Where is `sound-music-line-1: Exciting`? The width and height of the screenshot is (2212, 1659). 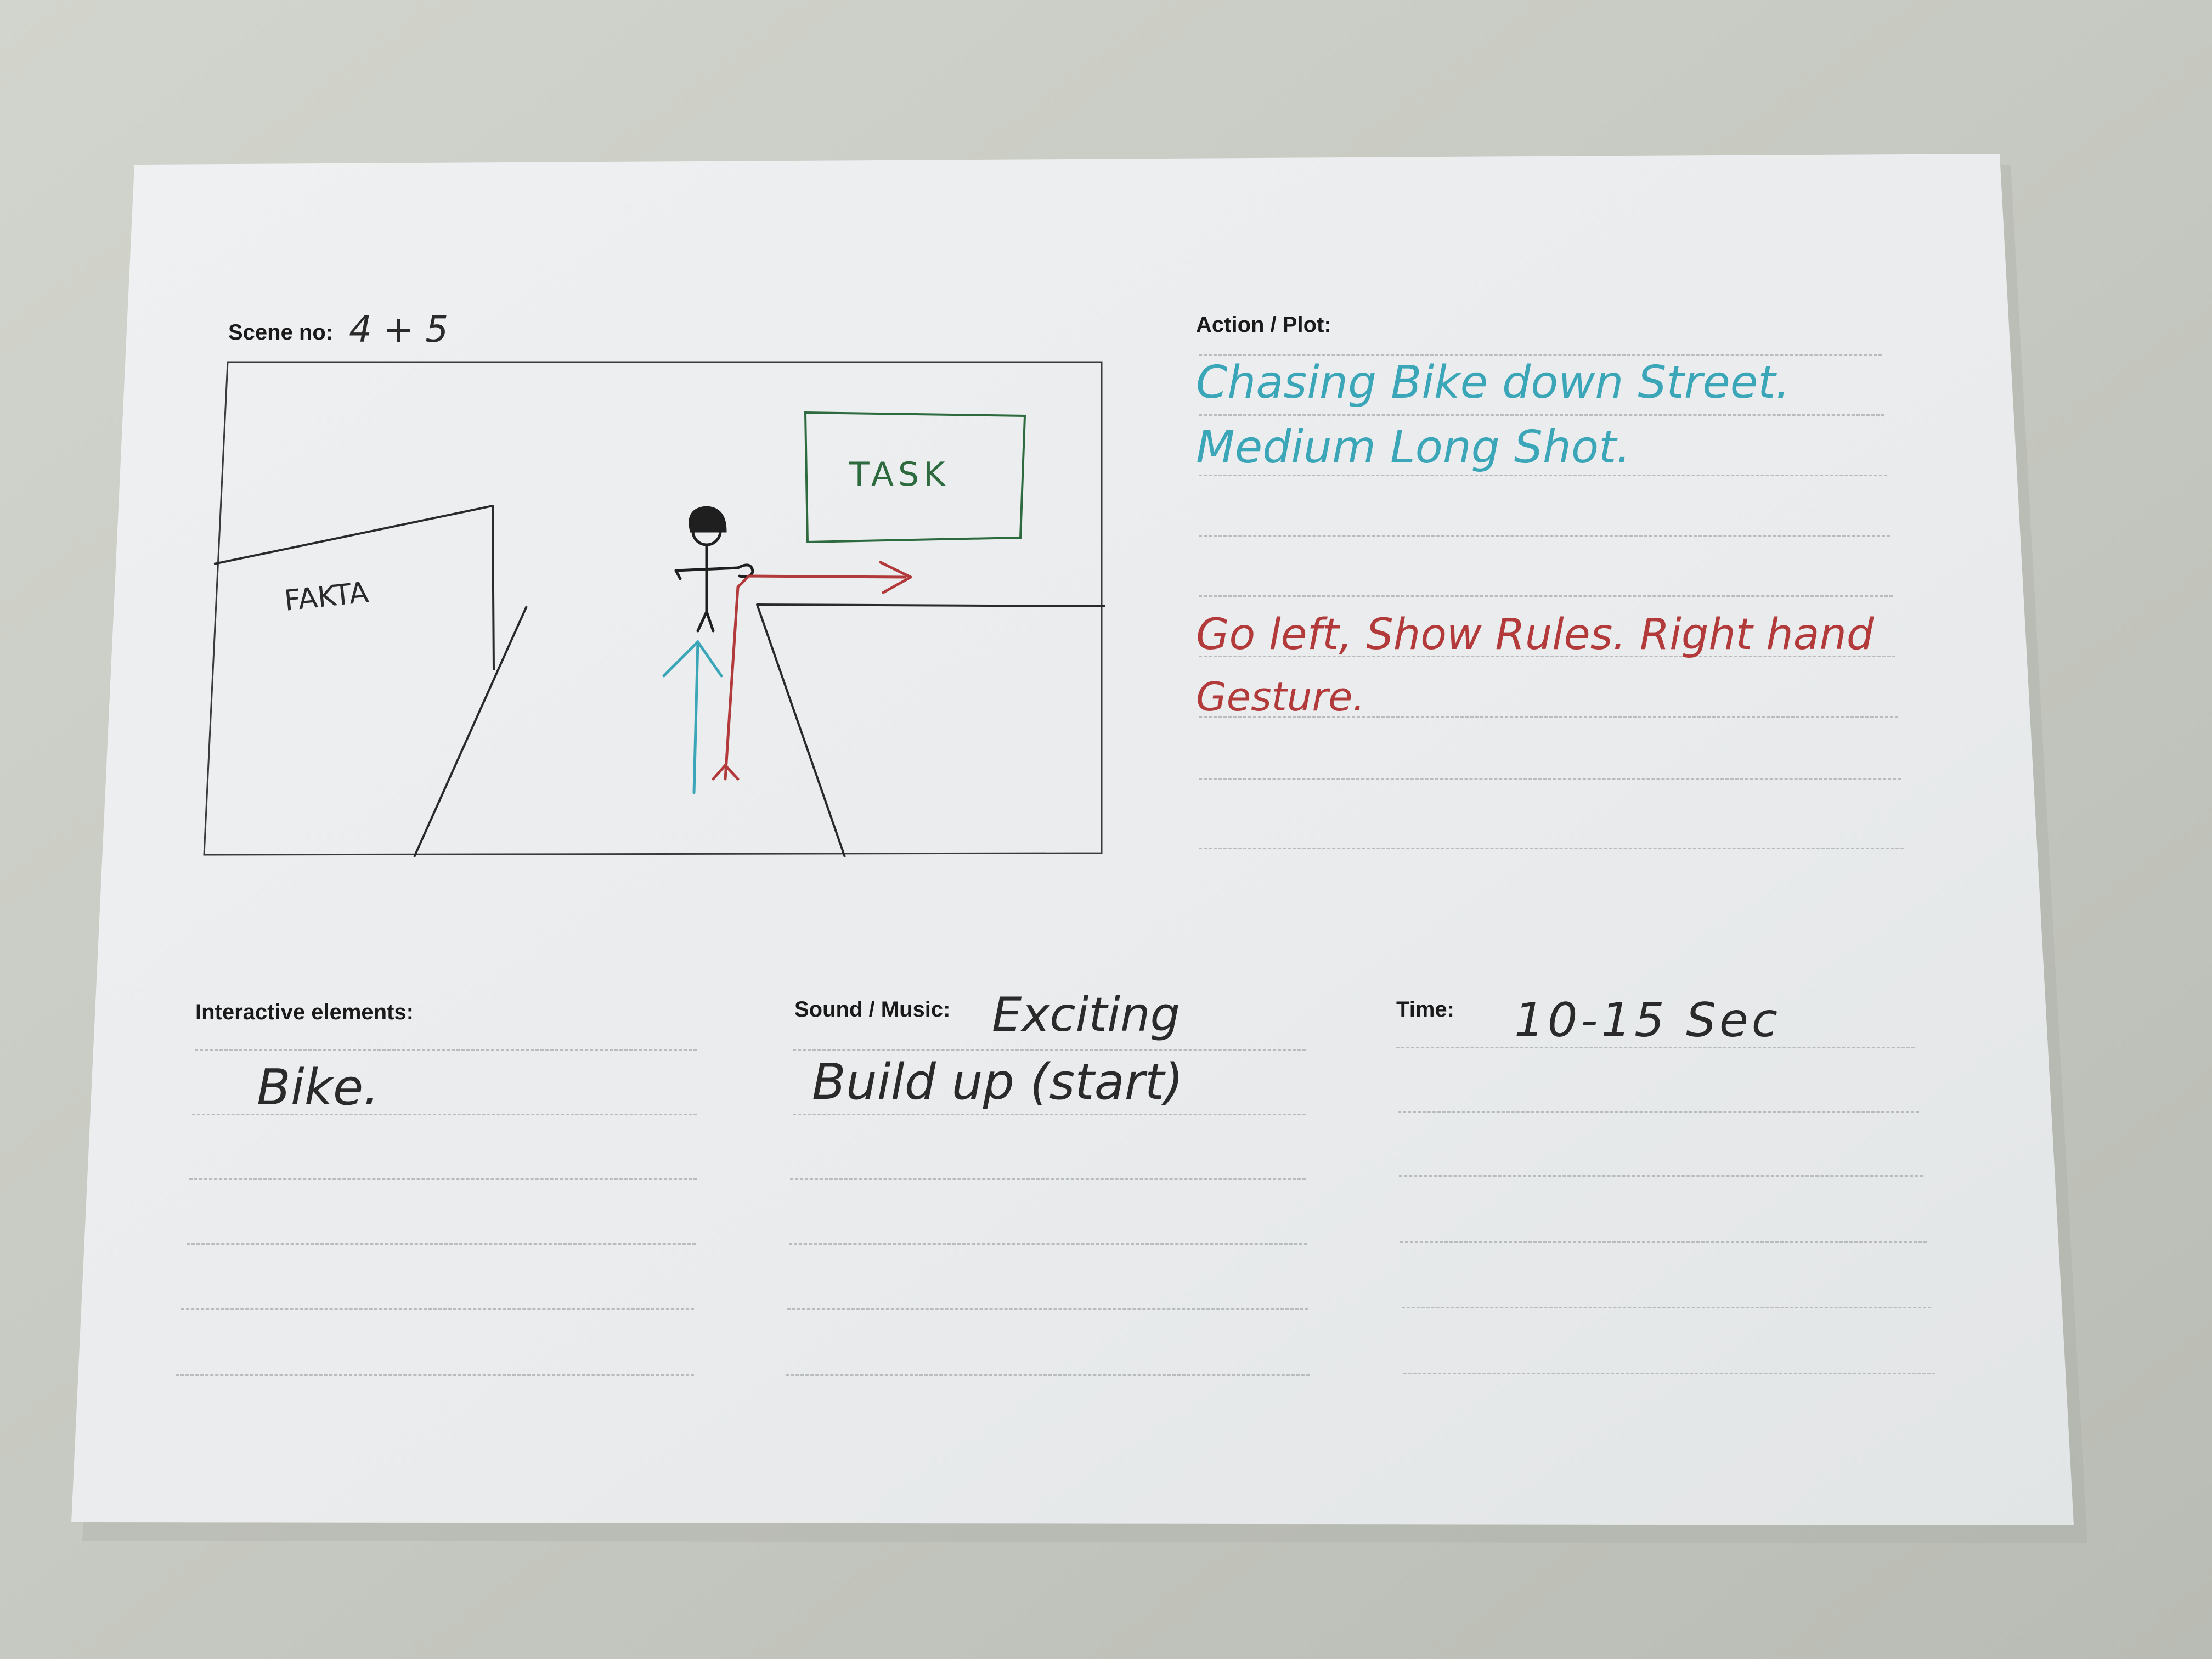
sound-music-line-1: Exciting is located at coordinates (1086, 1015).